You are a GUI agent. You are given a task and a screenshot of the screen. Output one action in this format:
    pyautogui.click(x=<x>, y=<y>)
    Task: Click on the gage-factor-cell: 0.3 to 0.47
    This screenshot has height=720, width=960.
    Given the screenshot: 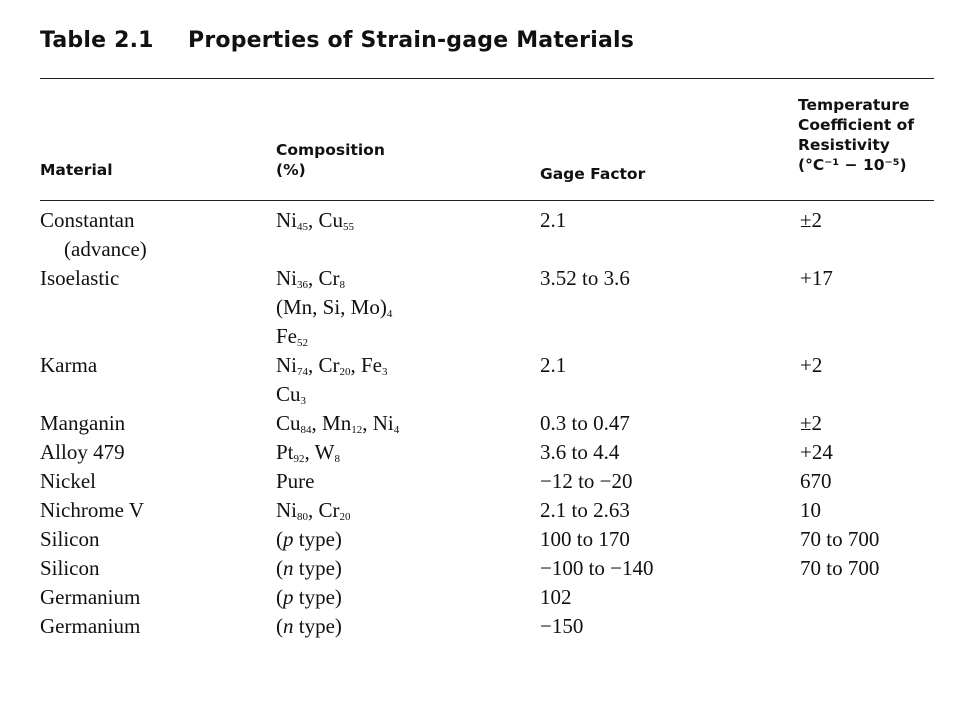 What is the action you would take?
    pyautogui.click(x=585, y=423)
    